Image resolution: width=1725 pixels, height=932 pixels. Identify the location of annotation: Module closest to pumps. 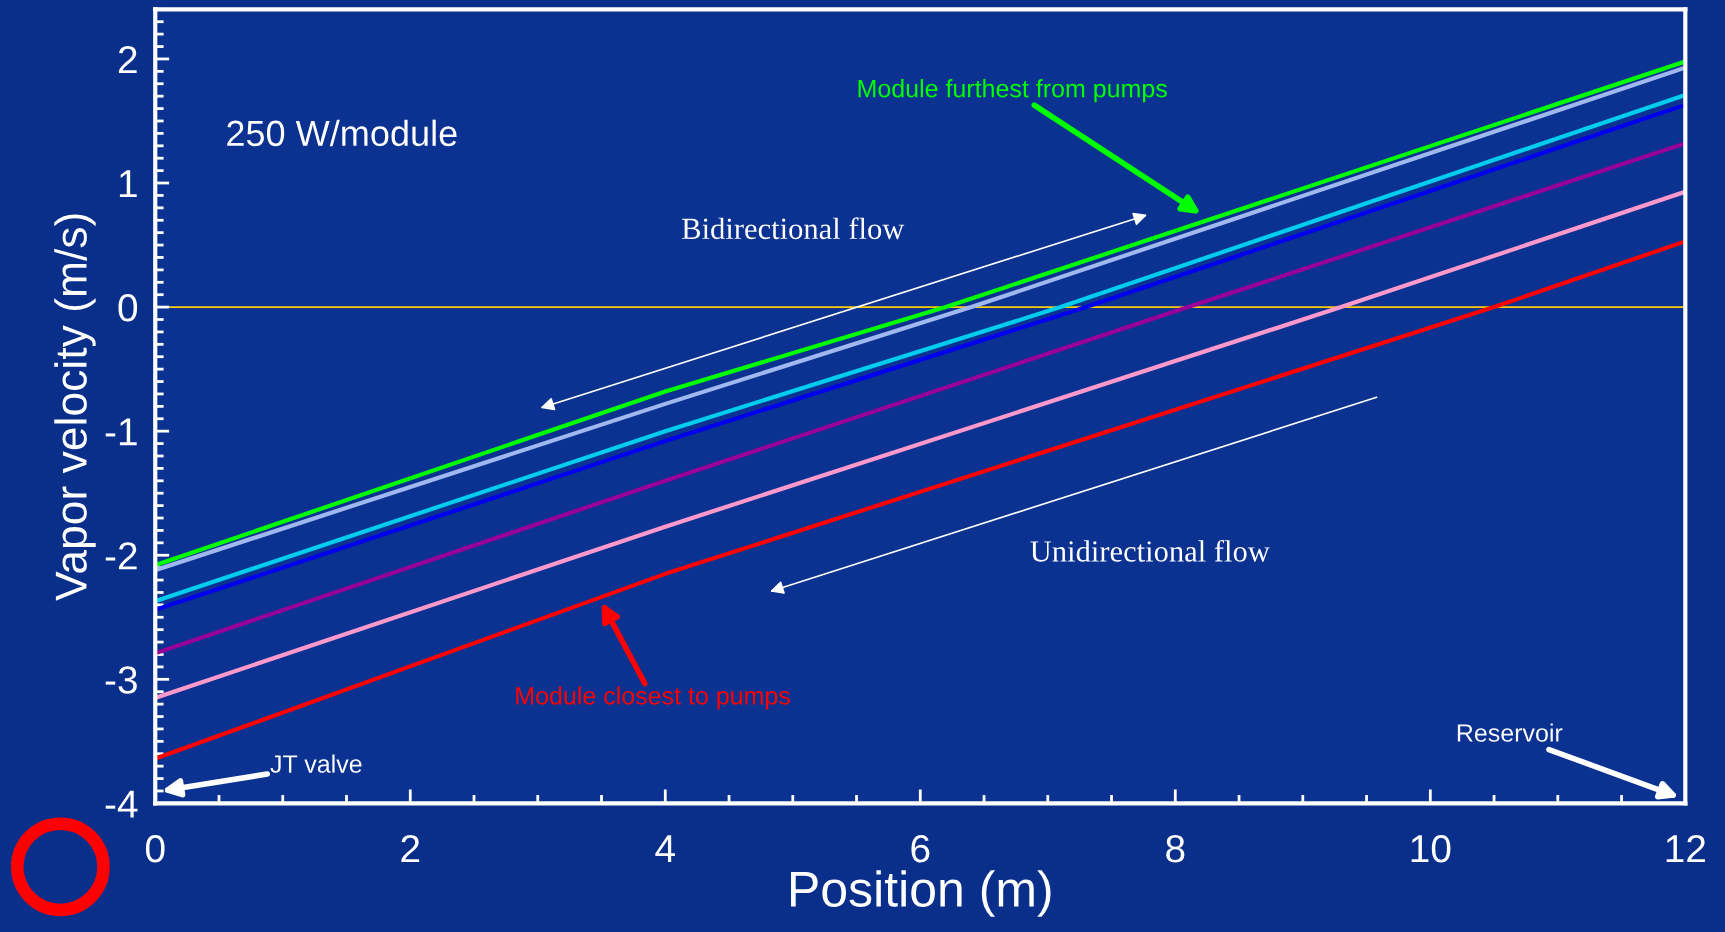
(653, 698).